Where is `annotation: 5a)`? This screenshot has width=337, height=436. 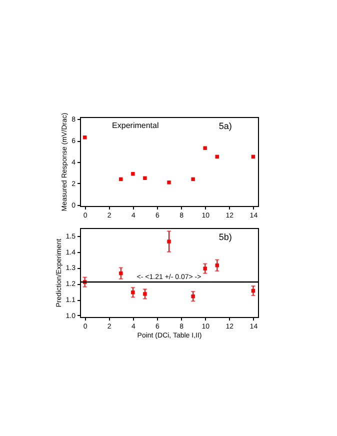
annotation: 5a) is located at coordinates (225, 125).